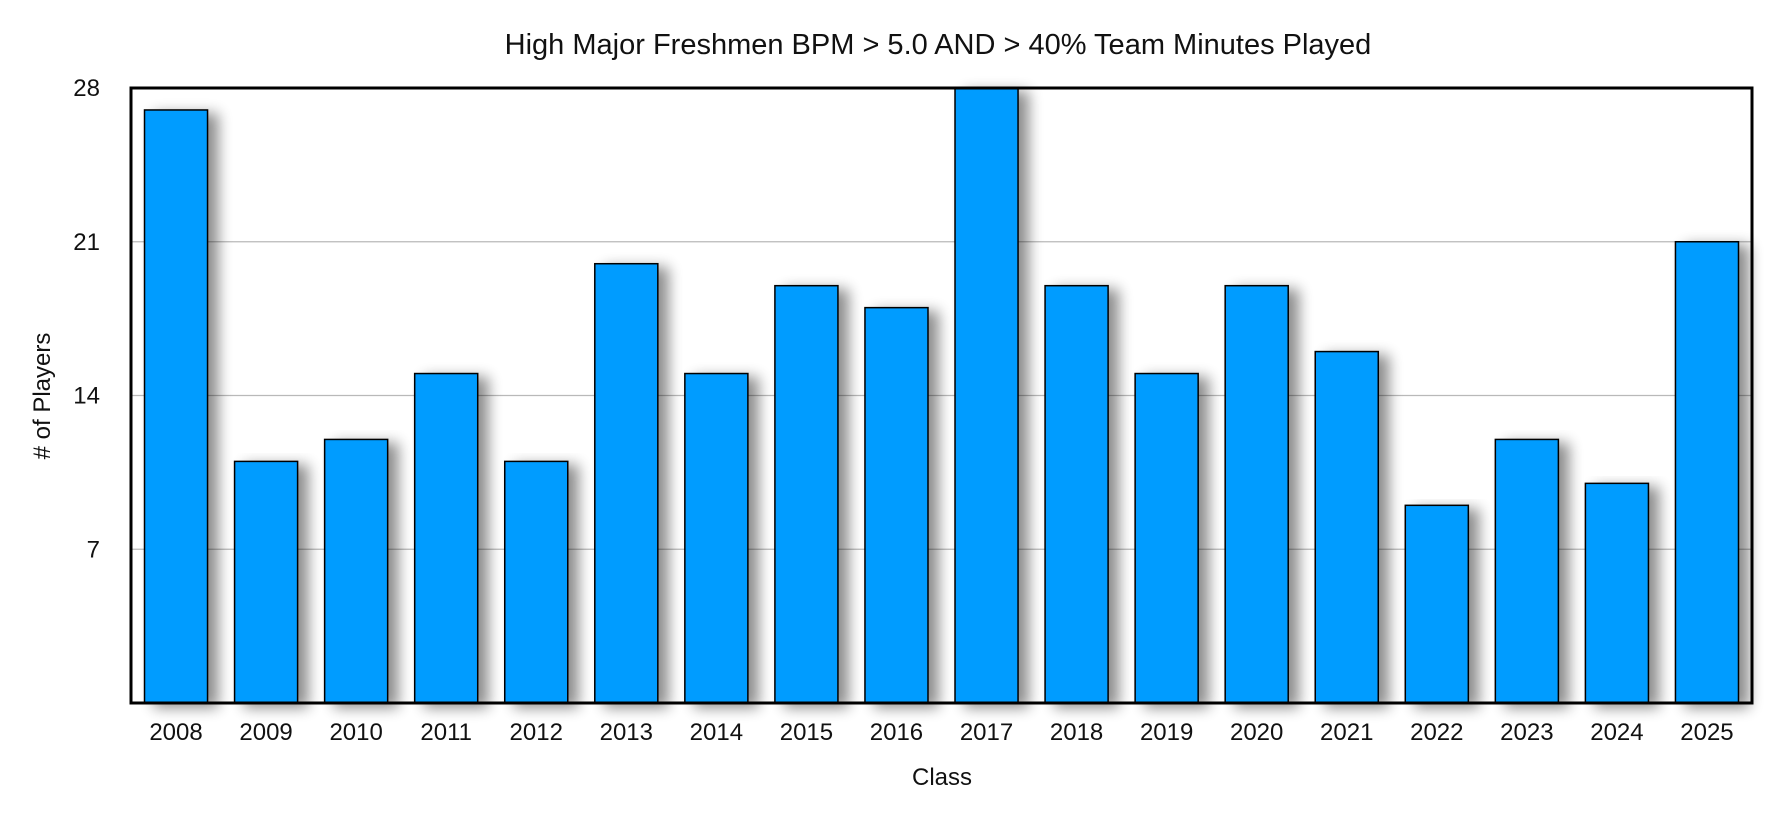 The height and width of the screenshot is (815, 1780). I want to click on y-tick-label: 14, so click(86, 396).